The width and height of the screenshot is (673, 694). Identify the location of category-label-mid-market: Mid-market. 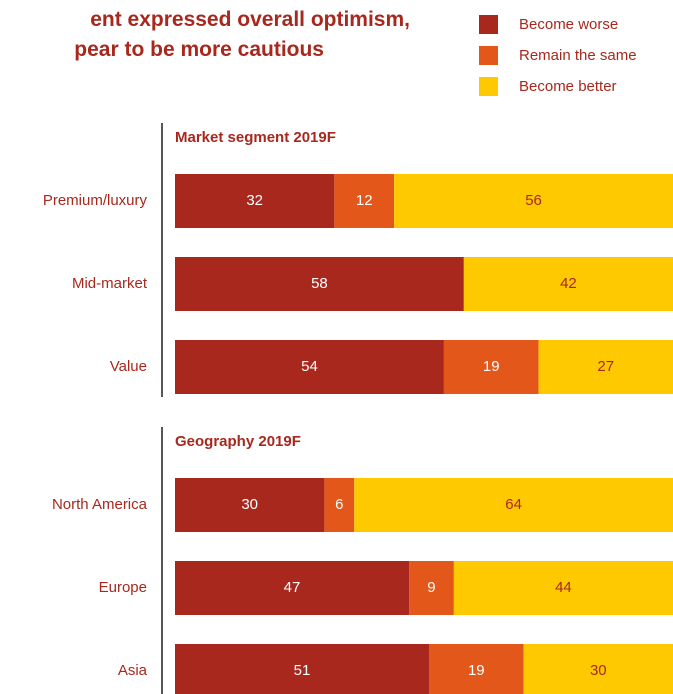
(110, 283).